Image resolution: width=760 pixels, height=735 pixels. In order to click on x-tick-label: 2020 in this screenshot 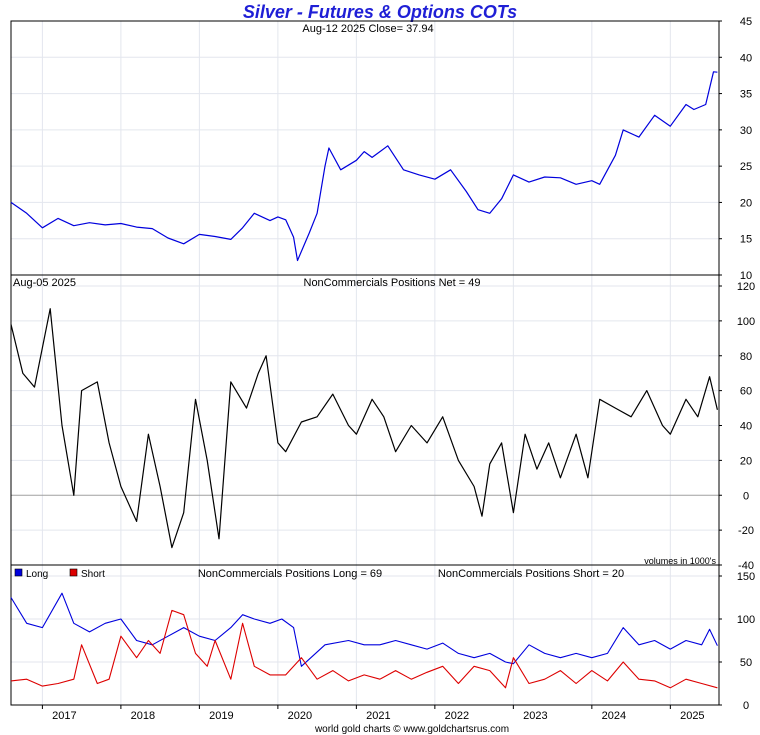, I will do `click(300, 716)`.